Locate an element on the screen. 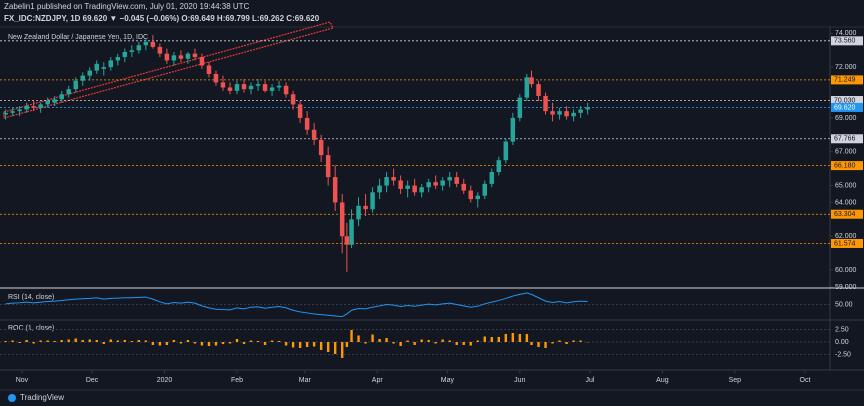 The width and height of the screenshot is (864, 406). level-label: 66.180 is located at coordinates (845, 165).